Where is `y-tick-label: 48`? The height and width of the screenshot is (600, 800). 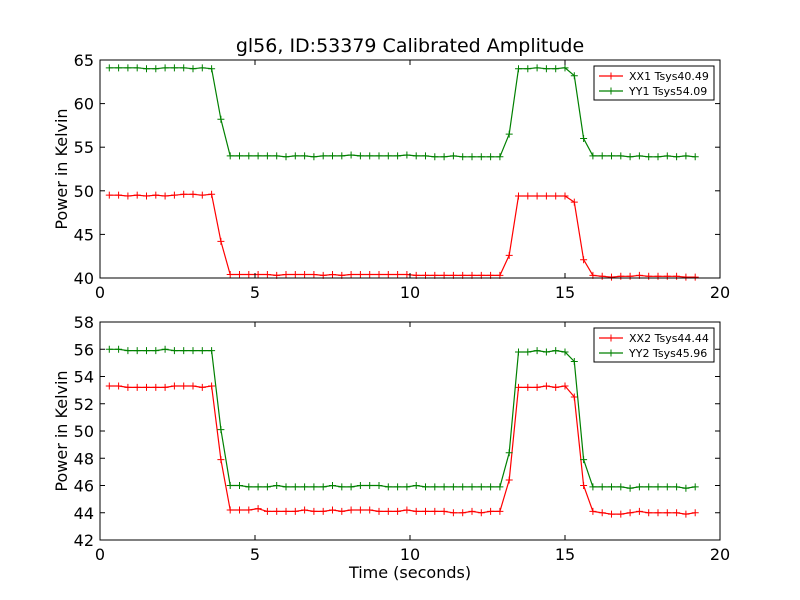
y-tick-label: 48 is located at coordinates (84, 458).